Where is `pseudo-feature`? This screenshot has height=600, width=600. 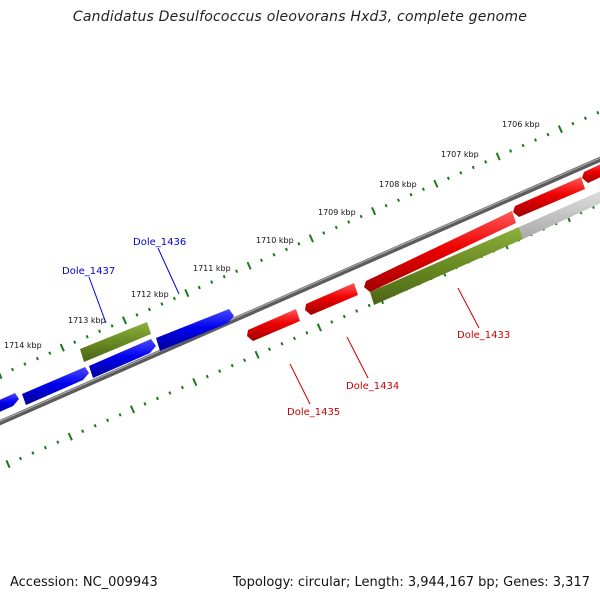
pseudo-feature is located at coordinates (559, 214).